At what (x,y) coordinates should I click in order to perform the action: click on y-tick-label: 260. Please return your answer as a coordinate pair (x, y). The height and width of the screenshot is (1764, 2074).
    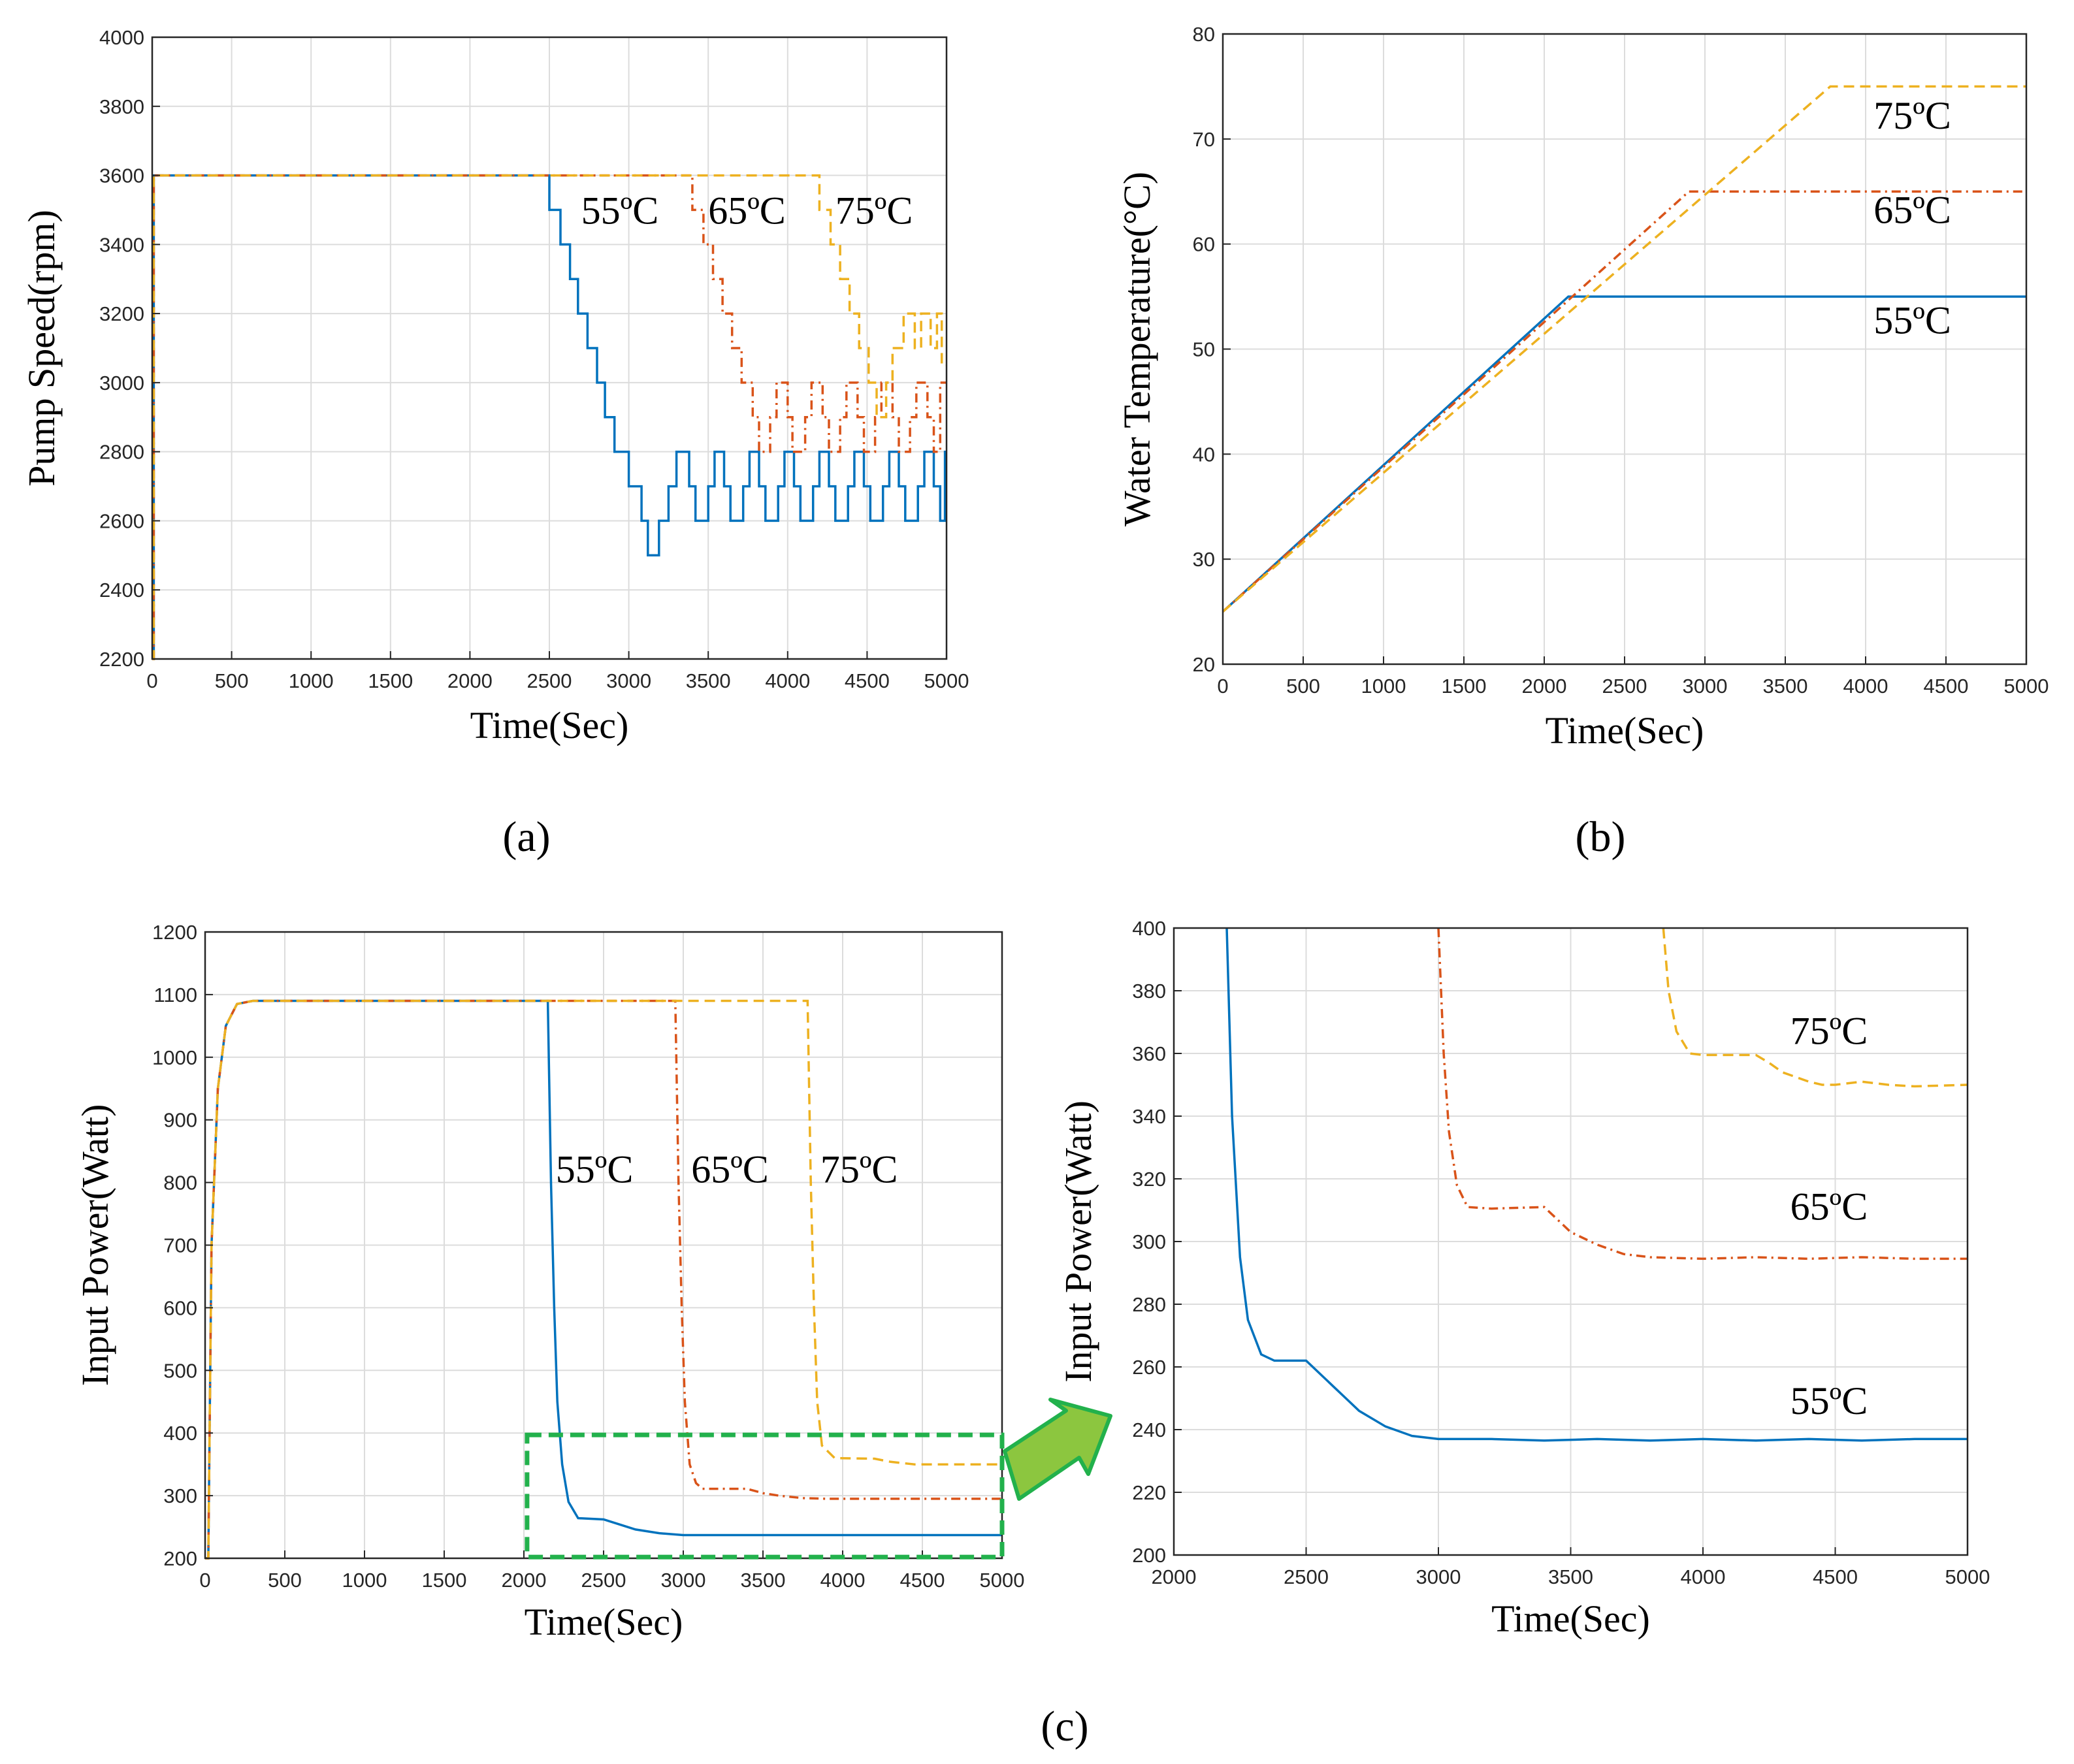
    Looking at the image, I should click on (1149, 1367).